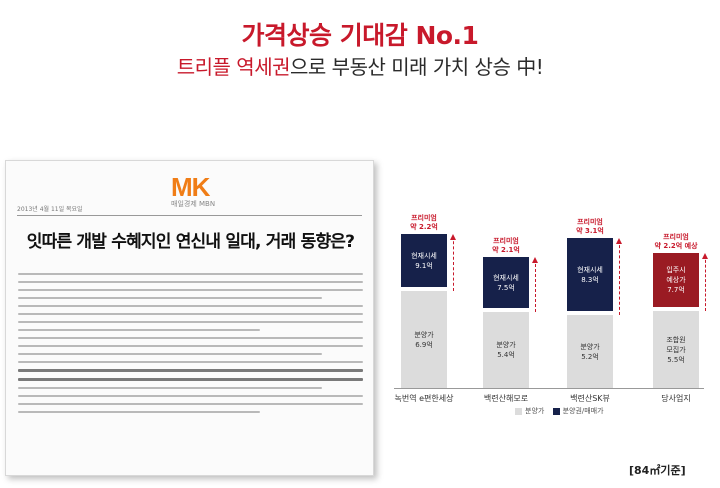 This screenshot has height=488, width=720. I want to click on article-divider, so click(189, 215).